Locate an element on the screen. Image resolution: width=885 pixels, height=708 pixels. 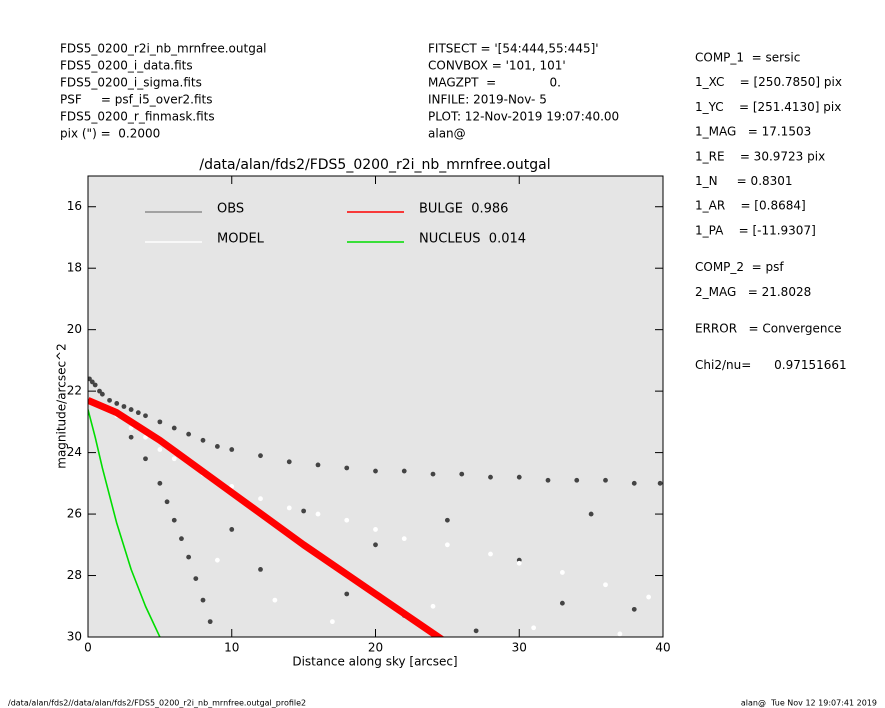
fit-parameter: ERROR = Convergence is located at coordinates (768, 329).